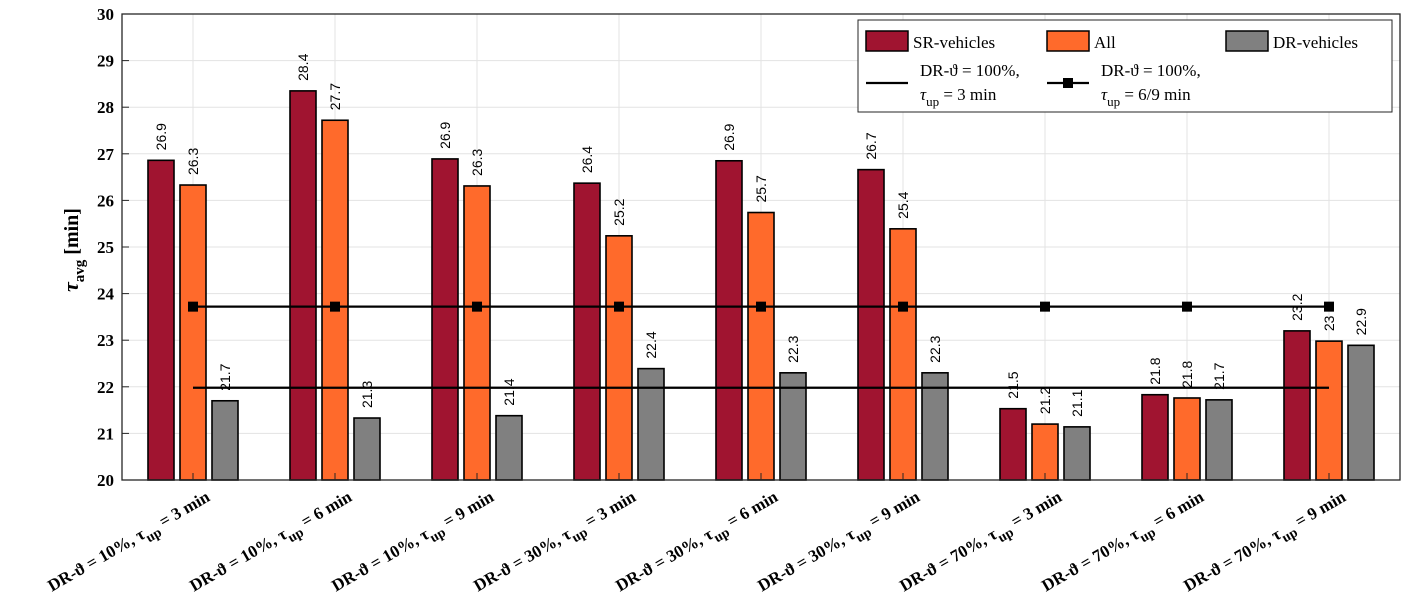  What do you see at coordinates (1315, 42) in the screenshot?
I see `legend-label: DR-vehicles` at bounding box center [1315, 42].